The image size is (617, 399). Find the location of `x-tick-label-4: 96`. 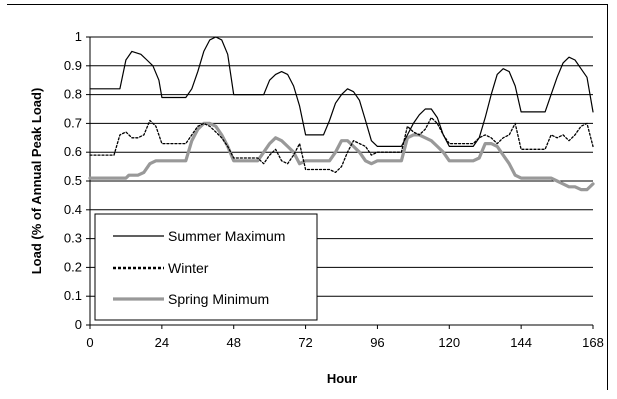

x-tick-label-4: 96 is located at coordinates (377, 342).